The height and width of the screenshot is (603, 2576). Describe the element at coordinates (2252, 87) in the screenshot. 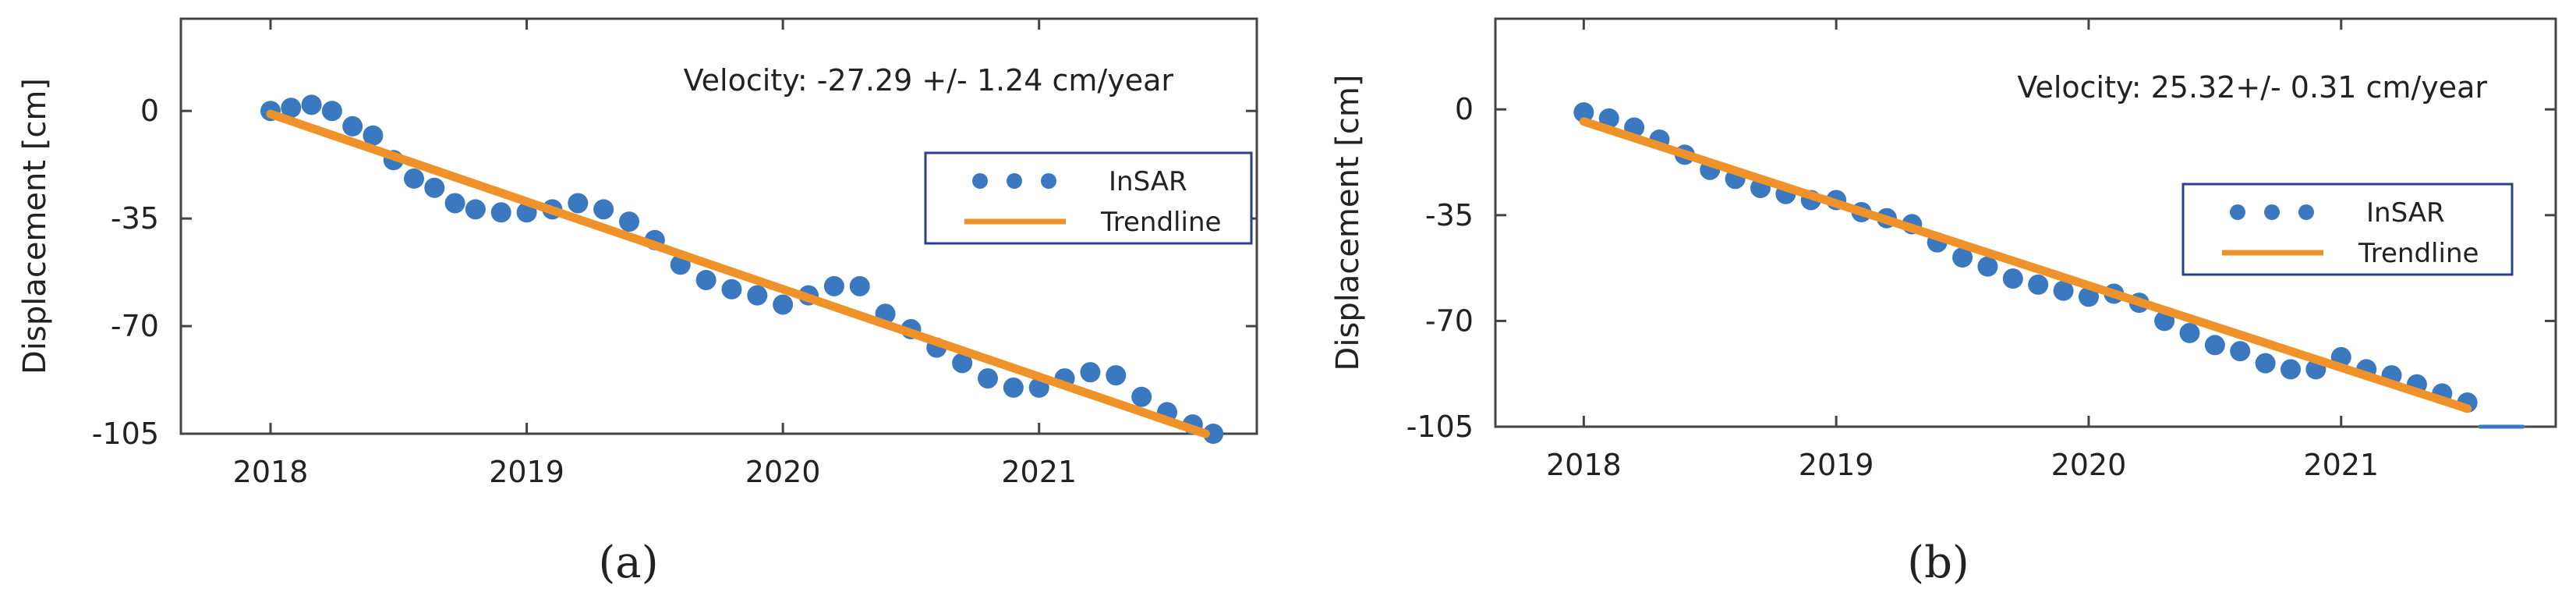

I see `velocity-annotation: Velocity: 25.32+/- 0.31 cm/year` at that location.